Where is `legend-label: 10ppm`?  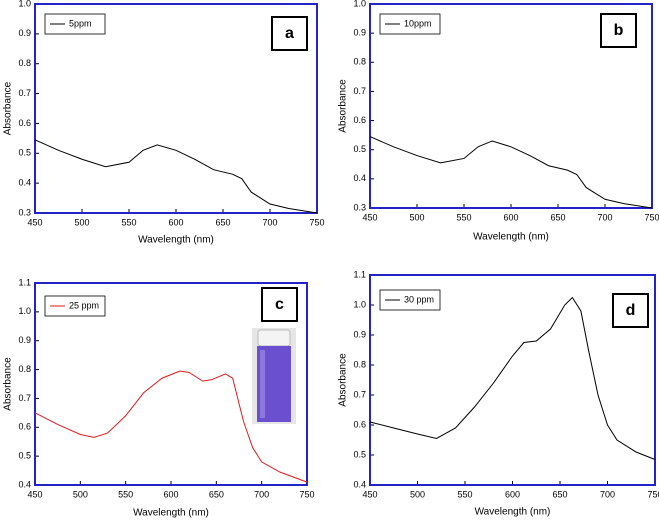 legend-label: 10ppm is located at coordinates (418, 23).